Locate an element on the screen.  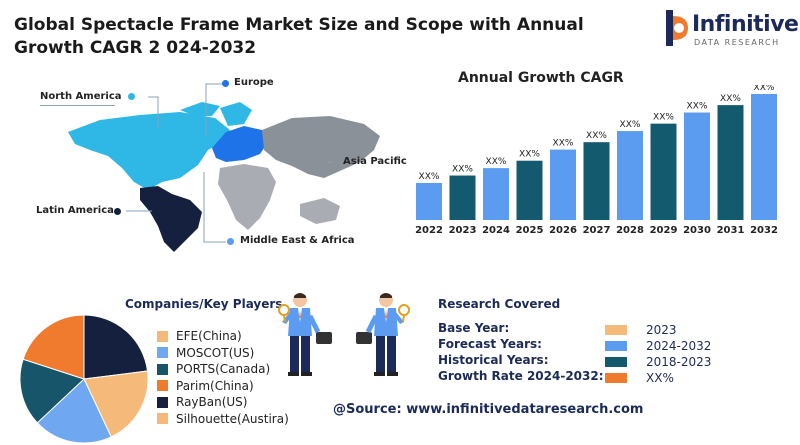
companies-pie-chart is located at coordinates (84, 379).